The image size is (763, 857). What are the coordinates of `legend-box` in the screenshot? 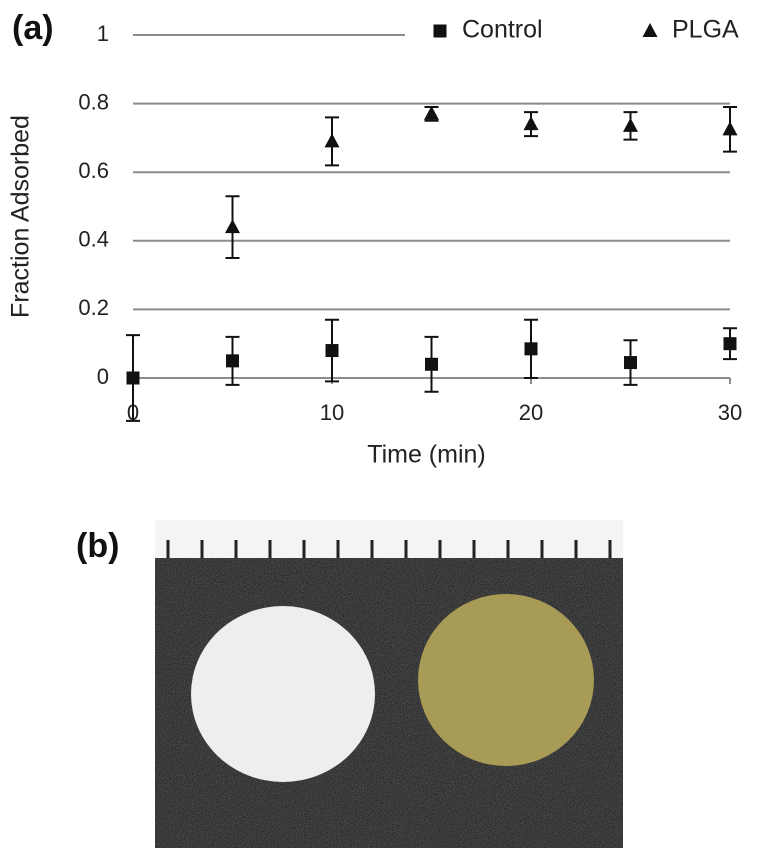 It's located at (582, 36).